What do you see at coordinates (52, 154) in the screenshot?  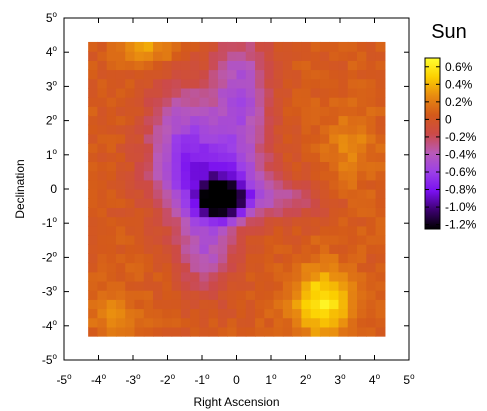 I see `tick-label: 1o` at bounding box center [52, 154].